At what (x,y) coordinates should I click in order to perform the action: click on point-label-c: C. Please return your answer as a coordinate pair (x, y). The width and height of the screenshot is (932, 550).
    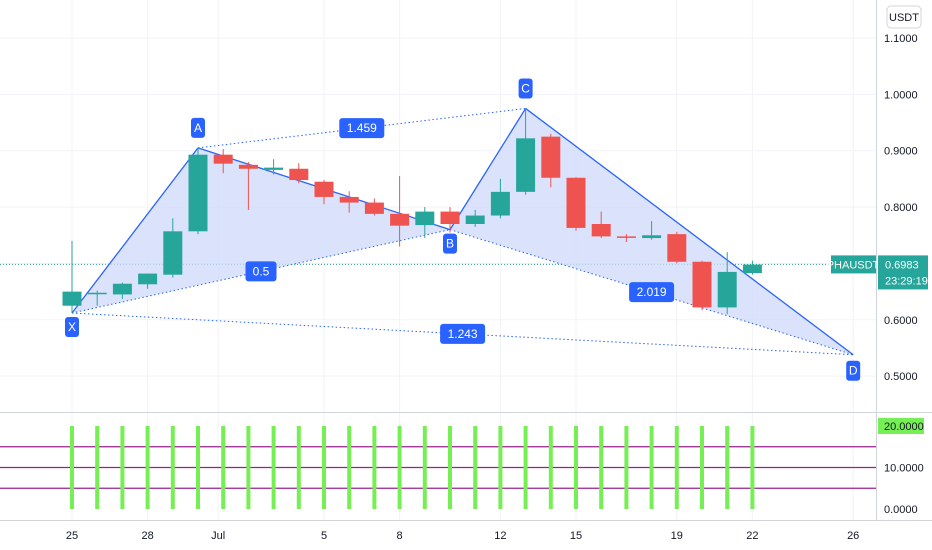
    Looking at the image, I should click on (525, 88).